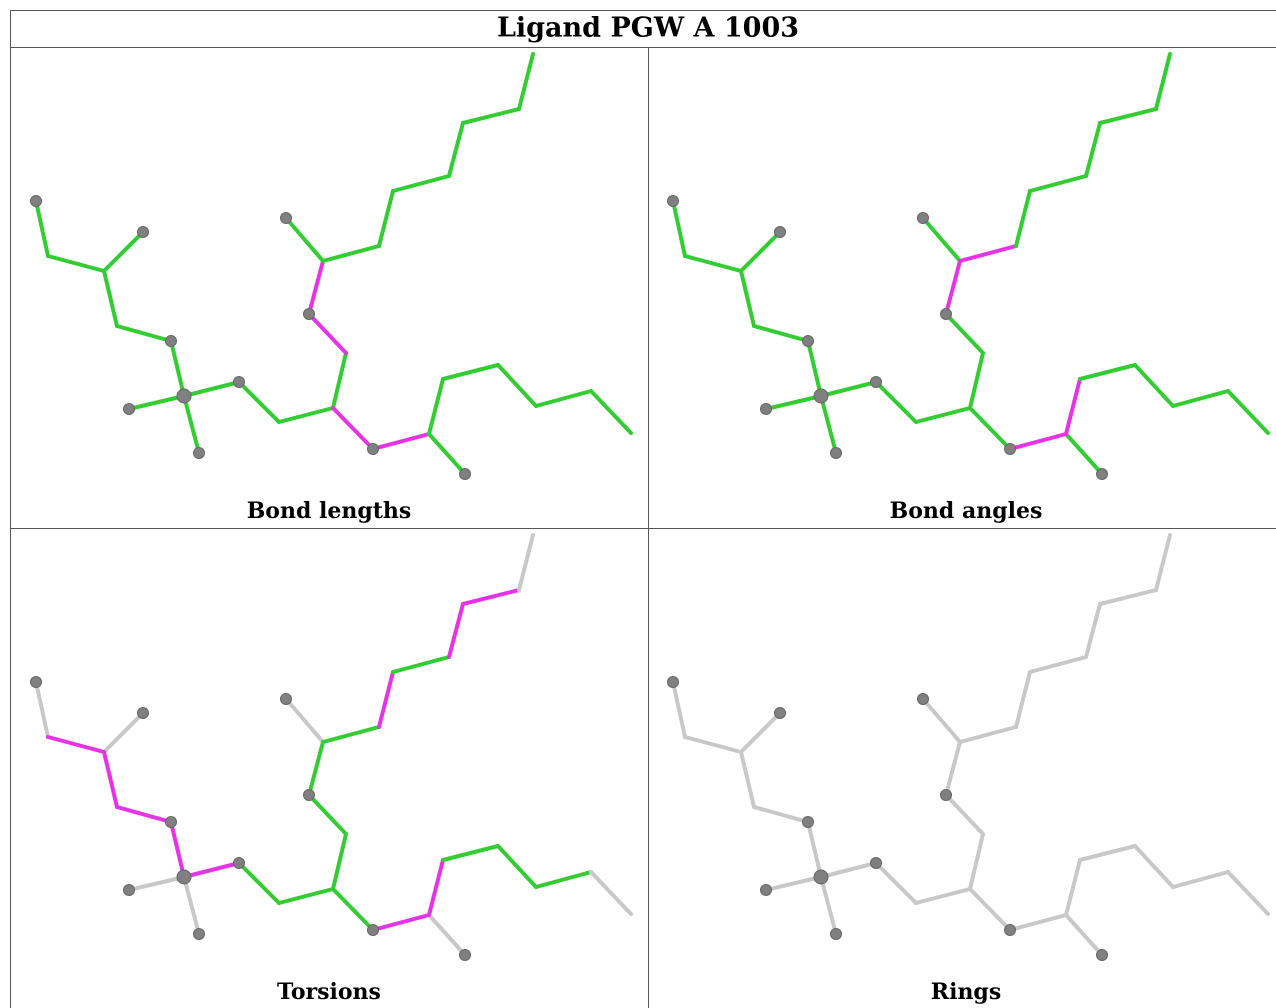 The height and width of the screenshot is (1008, 1276). What do you see at coordinates (329, 511) in the screenshot?
I see `panel-caption: Bond lengths` at bounding box center [329, 511].